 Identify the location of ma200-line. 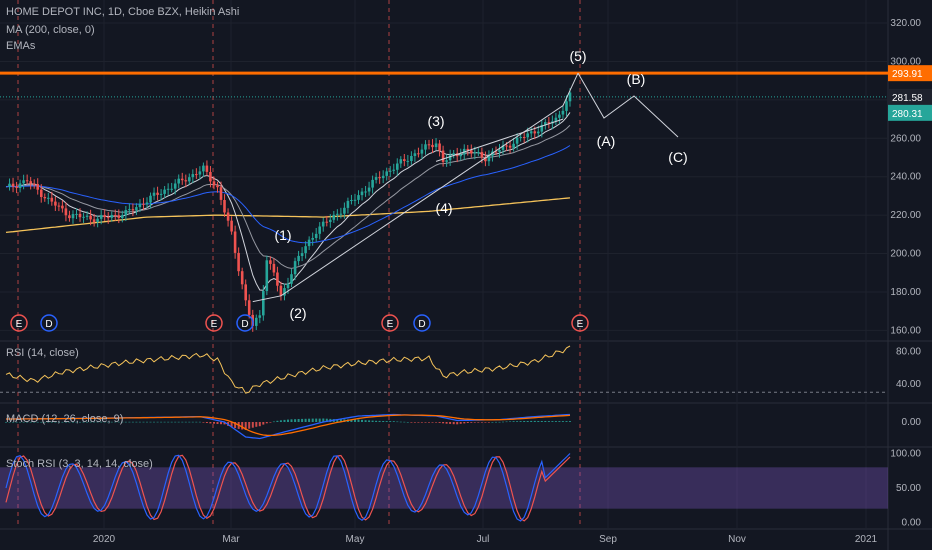
(288, 215).